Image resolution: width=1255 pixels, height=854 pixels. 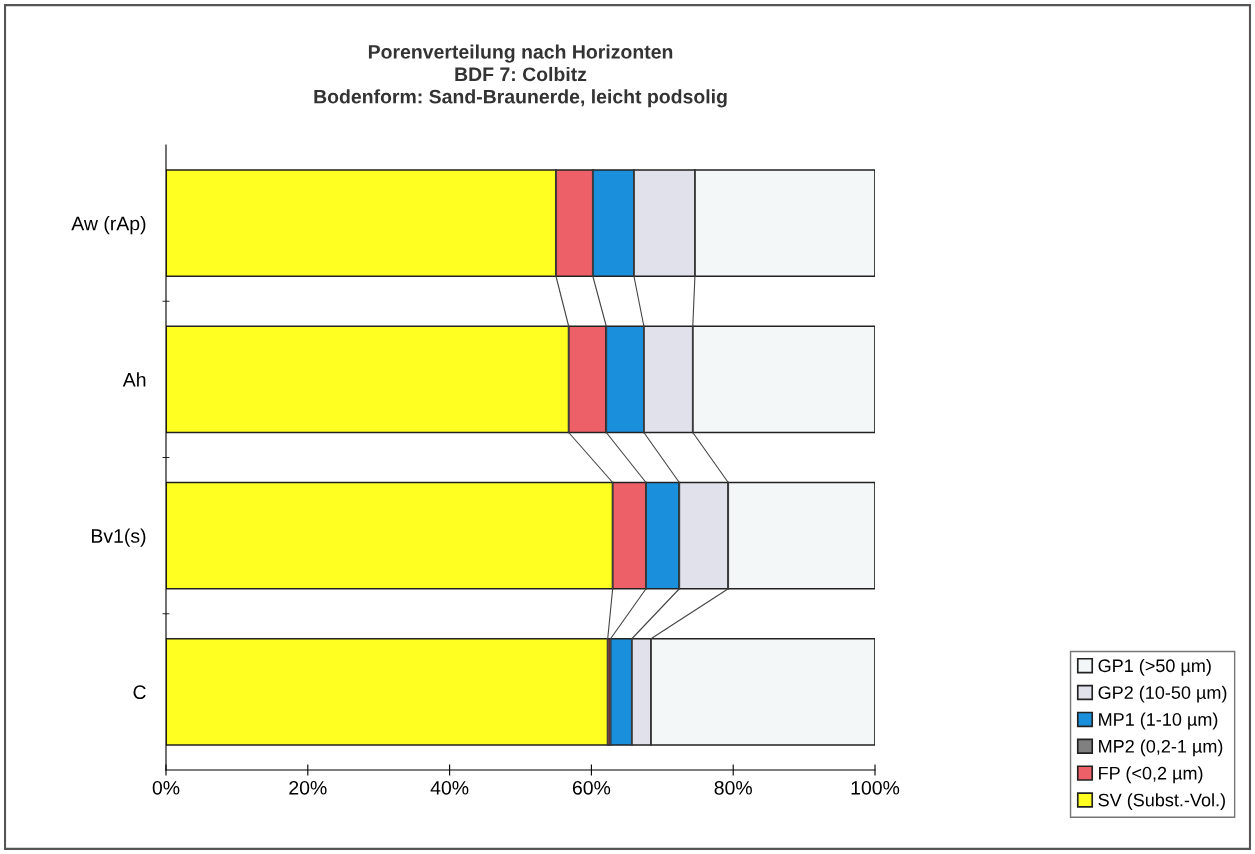 I want to click on x-tick-label: 40%, so click(x=449, y=787).